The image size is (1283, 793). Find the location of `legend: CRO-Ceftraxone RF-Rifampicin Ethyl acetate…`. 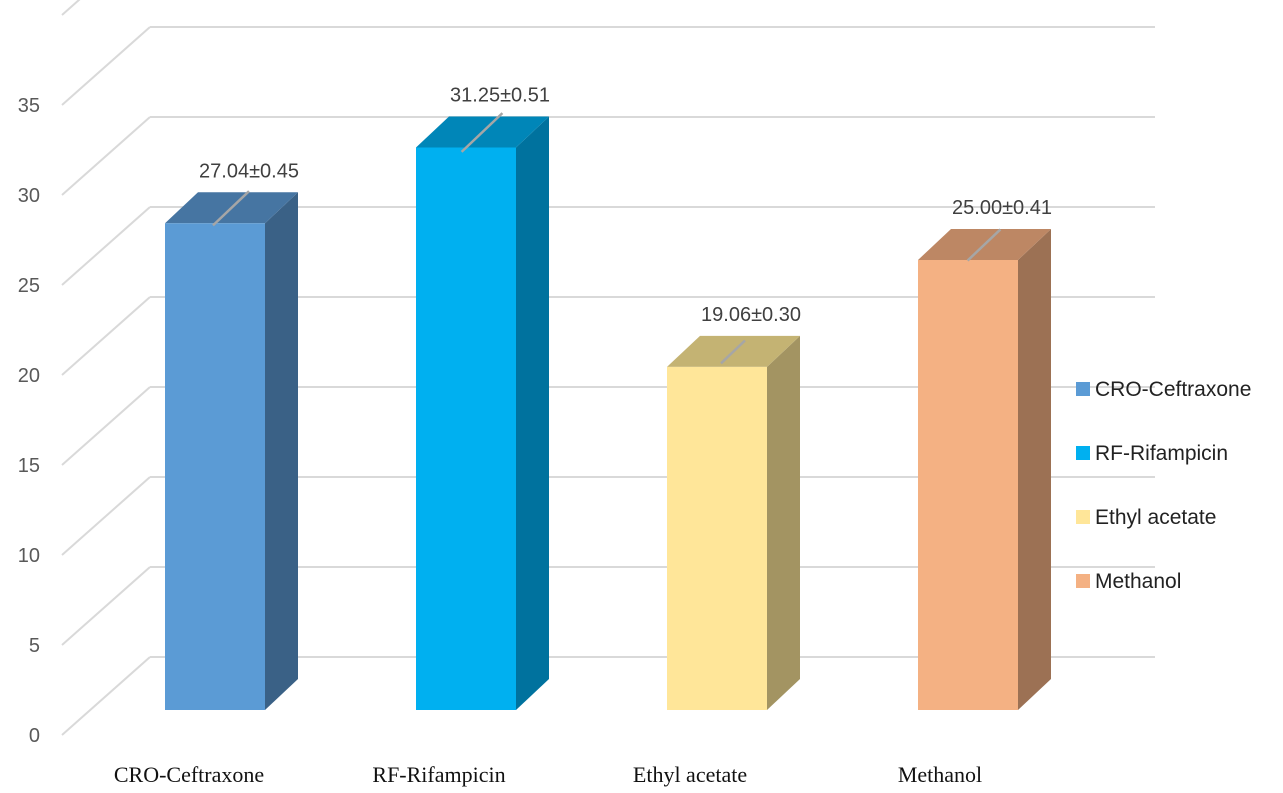

legend: CRO-Ceftraxone RF-Rifampicin Ethyl acetate… is located at coordinates (1163, 485).